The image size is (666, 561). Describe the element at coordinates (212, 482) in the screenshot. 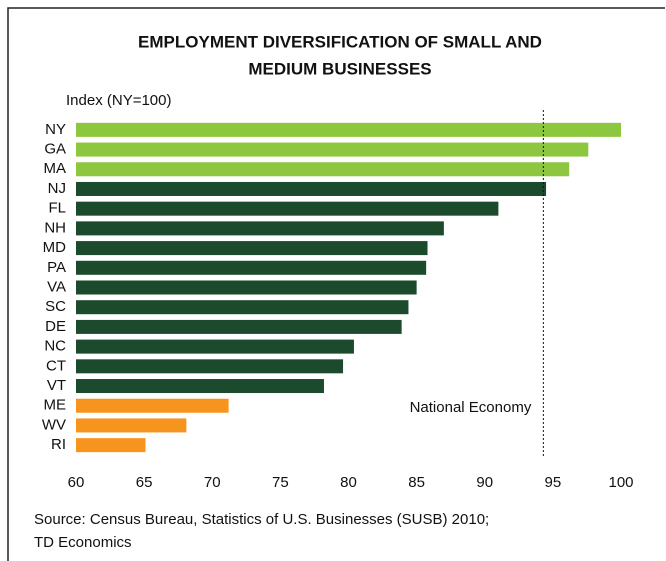

I see `x-tick-label: 70` at that location.